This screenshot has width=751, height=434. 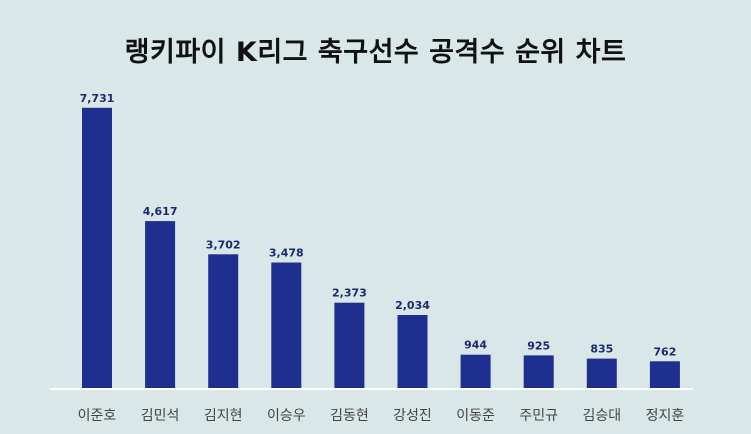 What do you see at coordinates (475, 416) in the screenshot?
I see `category-label-7: 이동준` at bounding box center [475, 416].